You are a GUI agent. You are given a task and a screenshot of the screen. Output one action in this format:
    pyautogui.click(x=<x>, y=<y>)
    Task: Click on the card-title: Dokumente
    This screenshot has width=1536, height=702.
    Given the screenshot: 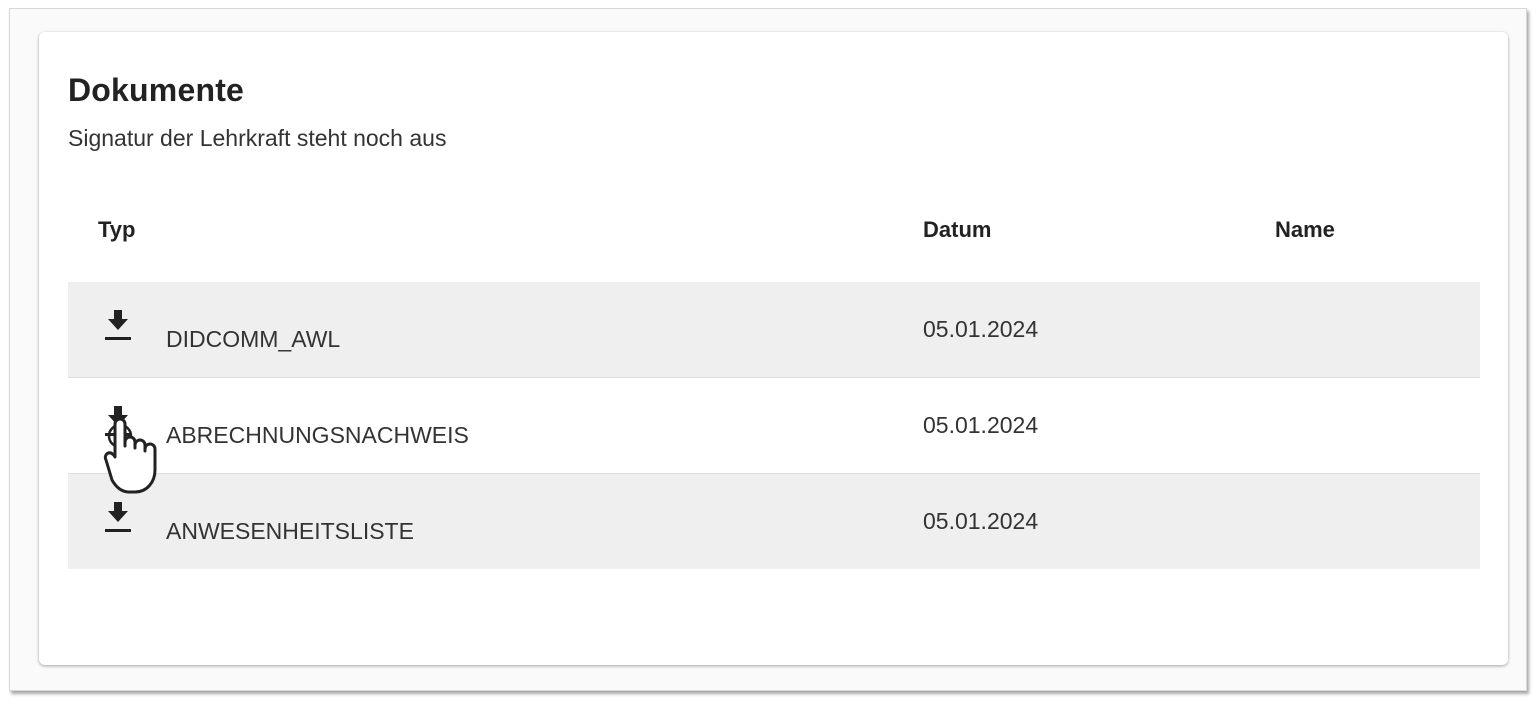 What is the action you would take?
    pyautogui.click(x=156, y=90)
    